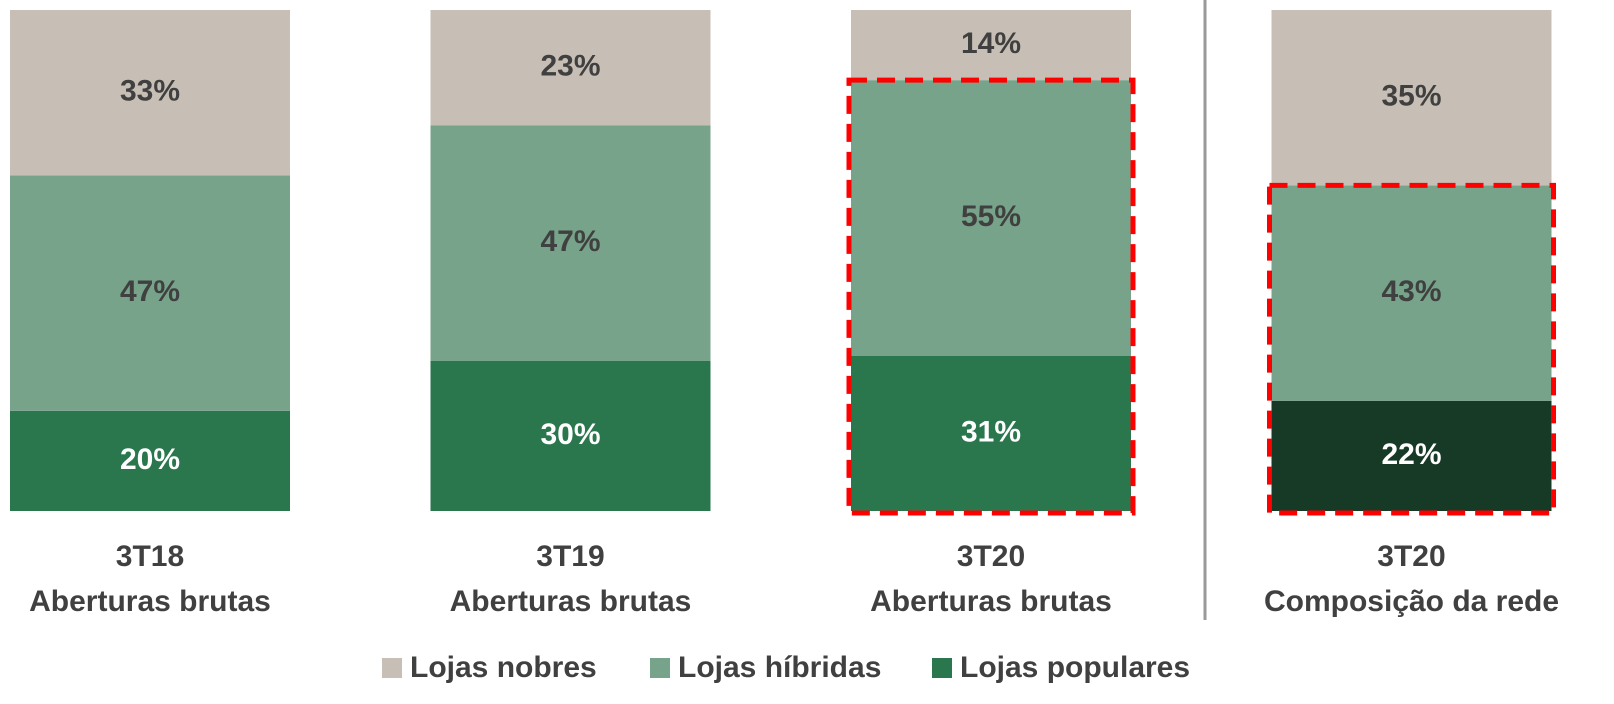  I want to click on x-tick-label: 3T19, so click(570, 556).